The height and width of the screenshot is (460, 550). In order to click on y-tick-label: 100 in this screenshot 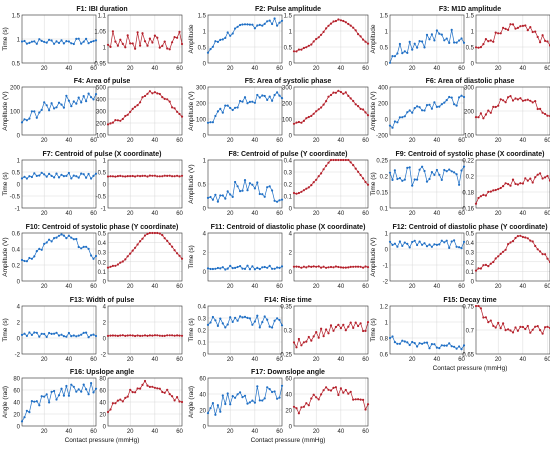, I will do `click(469, 137)`.